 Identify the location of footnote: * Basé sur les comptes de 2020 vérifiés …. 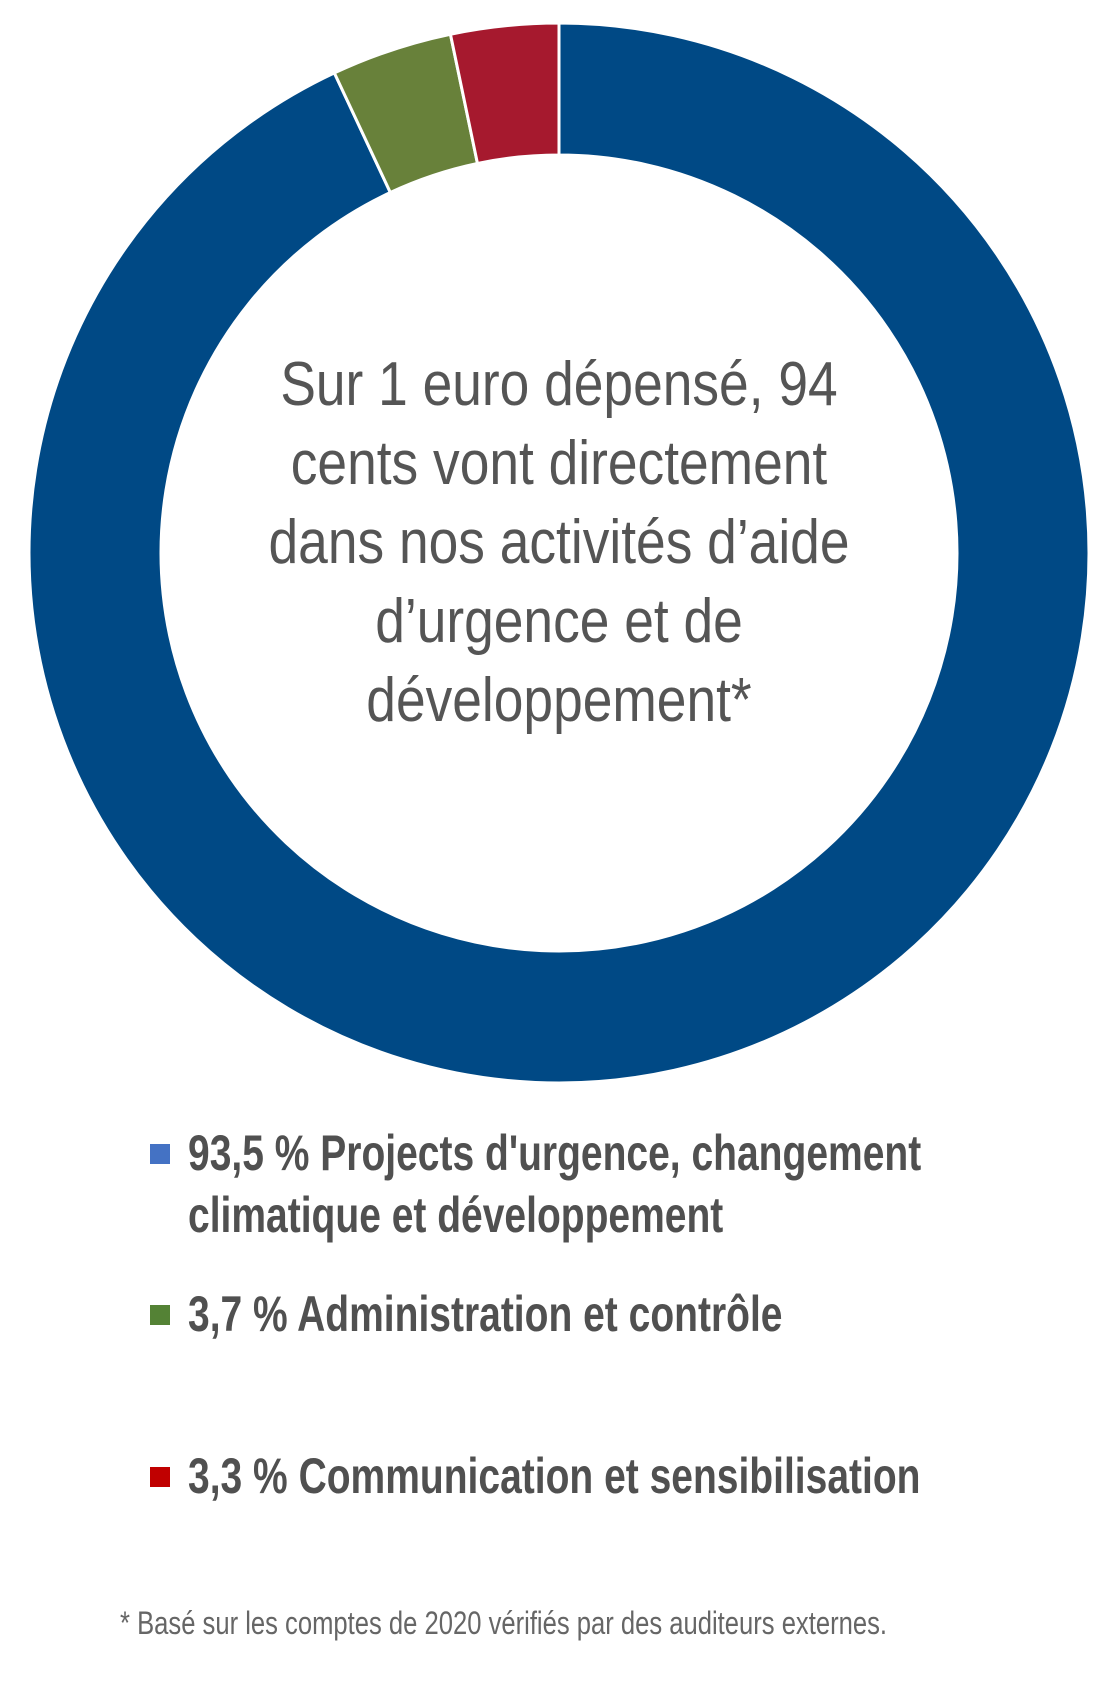
(503, 1623).